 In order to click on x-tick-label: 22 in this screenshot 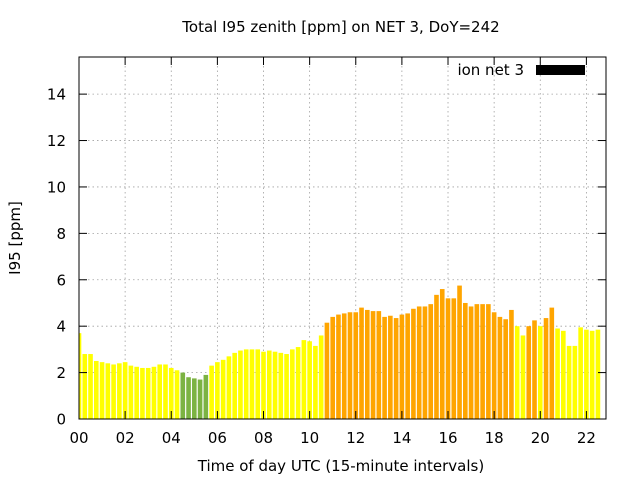, I will do `click(586, 438)`.